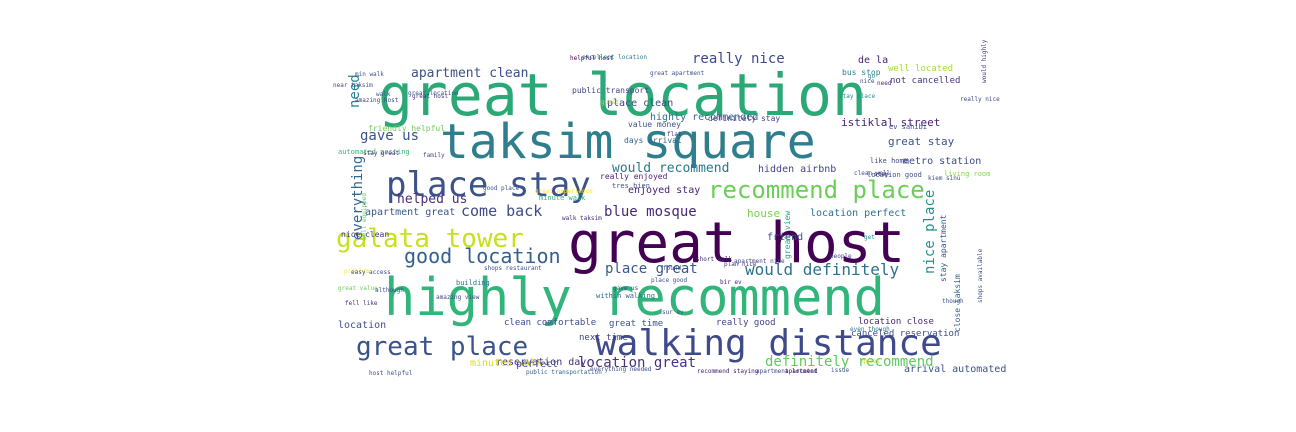 Image resolution: width=1296 pixels, height=432 pixels. I want to click on cloud-word: stay great, so click(381, 153).